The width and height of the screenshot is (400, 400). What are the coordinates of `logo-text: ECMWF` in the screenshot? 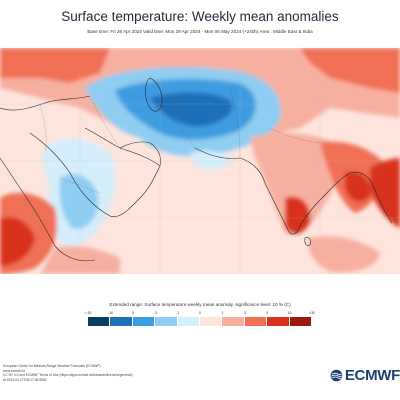 It's located at (372, 375).